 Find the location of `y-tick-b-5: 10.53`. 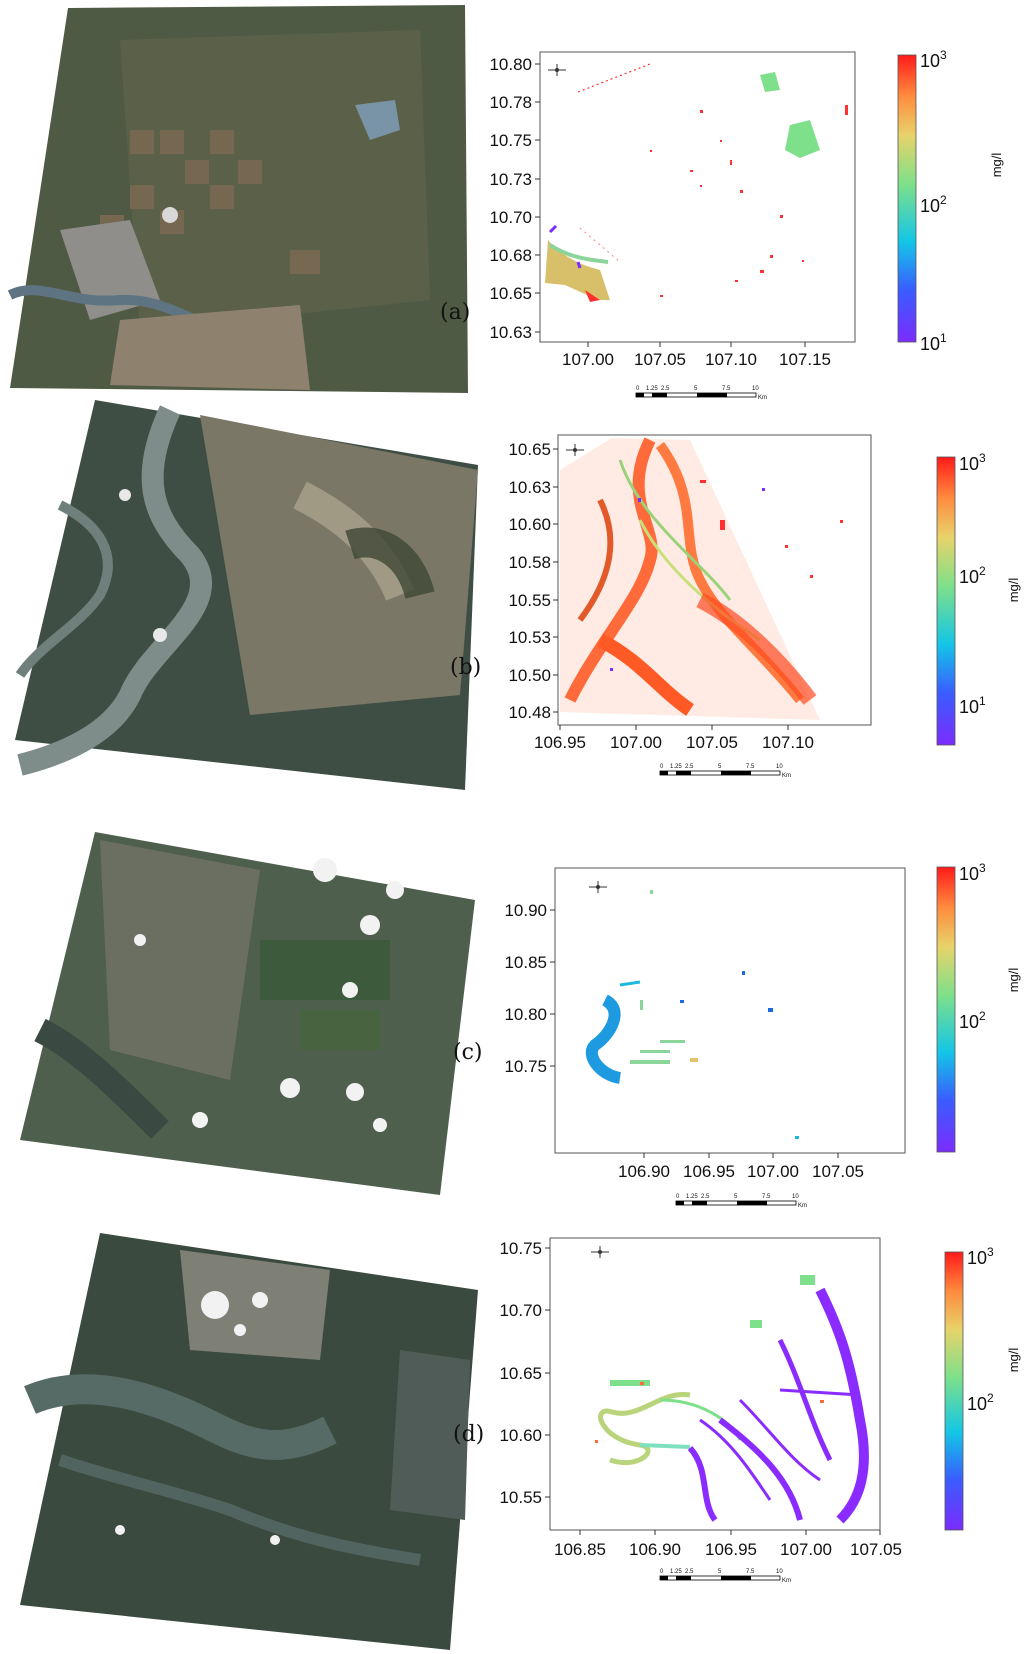

y-tick-b-5: 10.53 is located at coordinates (529, 637).